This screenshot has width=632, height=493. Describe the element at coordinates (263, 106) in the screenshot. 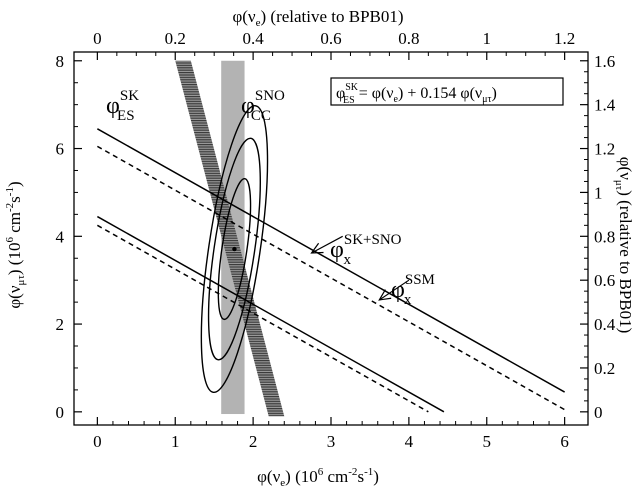

I see `label-sno-cc: φSNO CC` at that location.